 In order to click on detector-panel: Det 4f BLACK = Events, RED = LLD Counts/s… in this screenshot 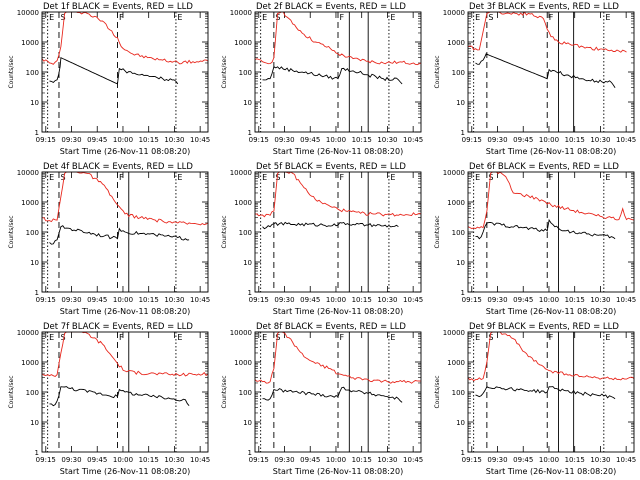, I will do `click(106, 240)`.